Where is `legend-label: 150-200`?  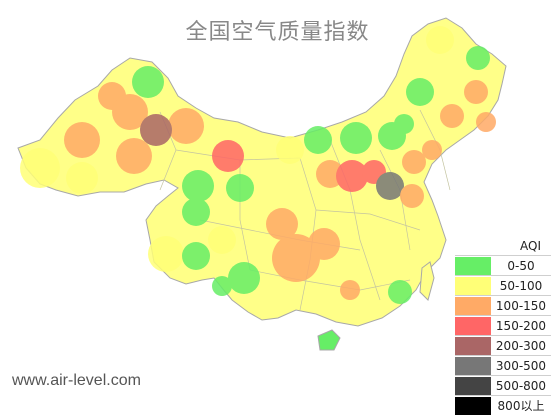
legend-label: 150-200 is located at coordinates (521, 325).